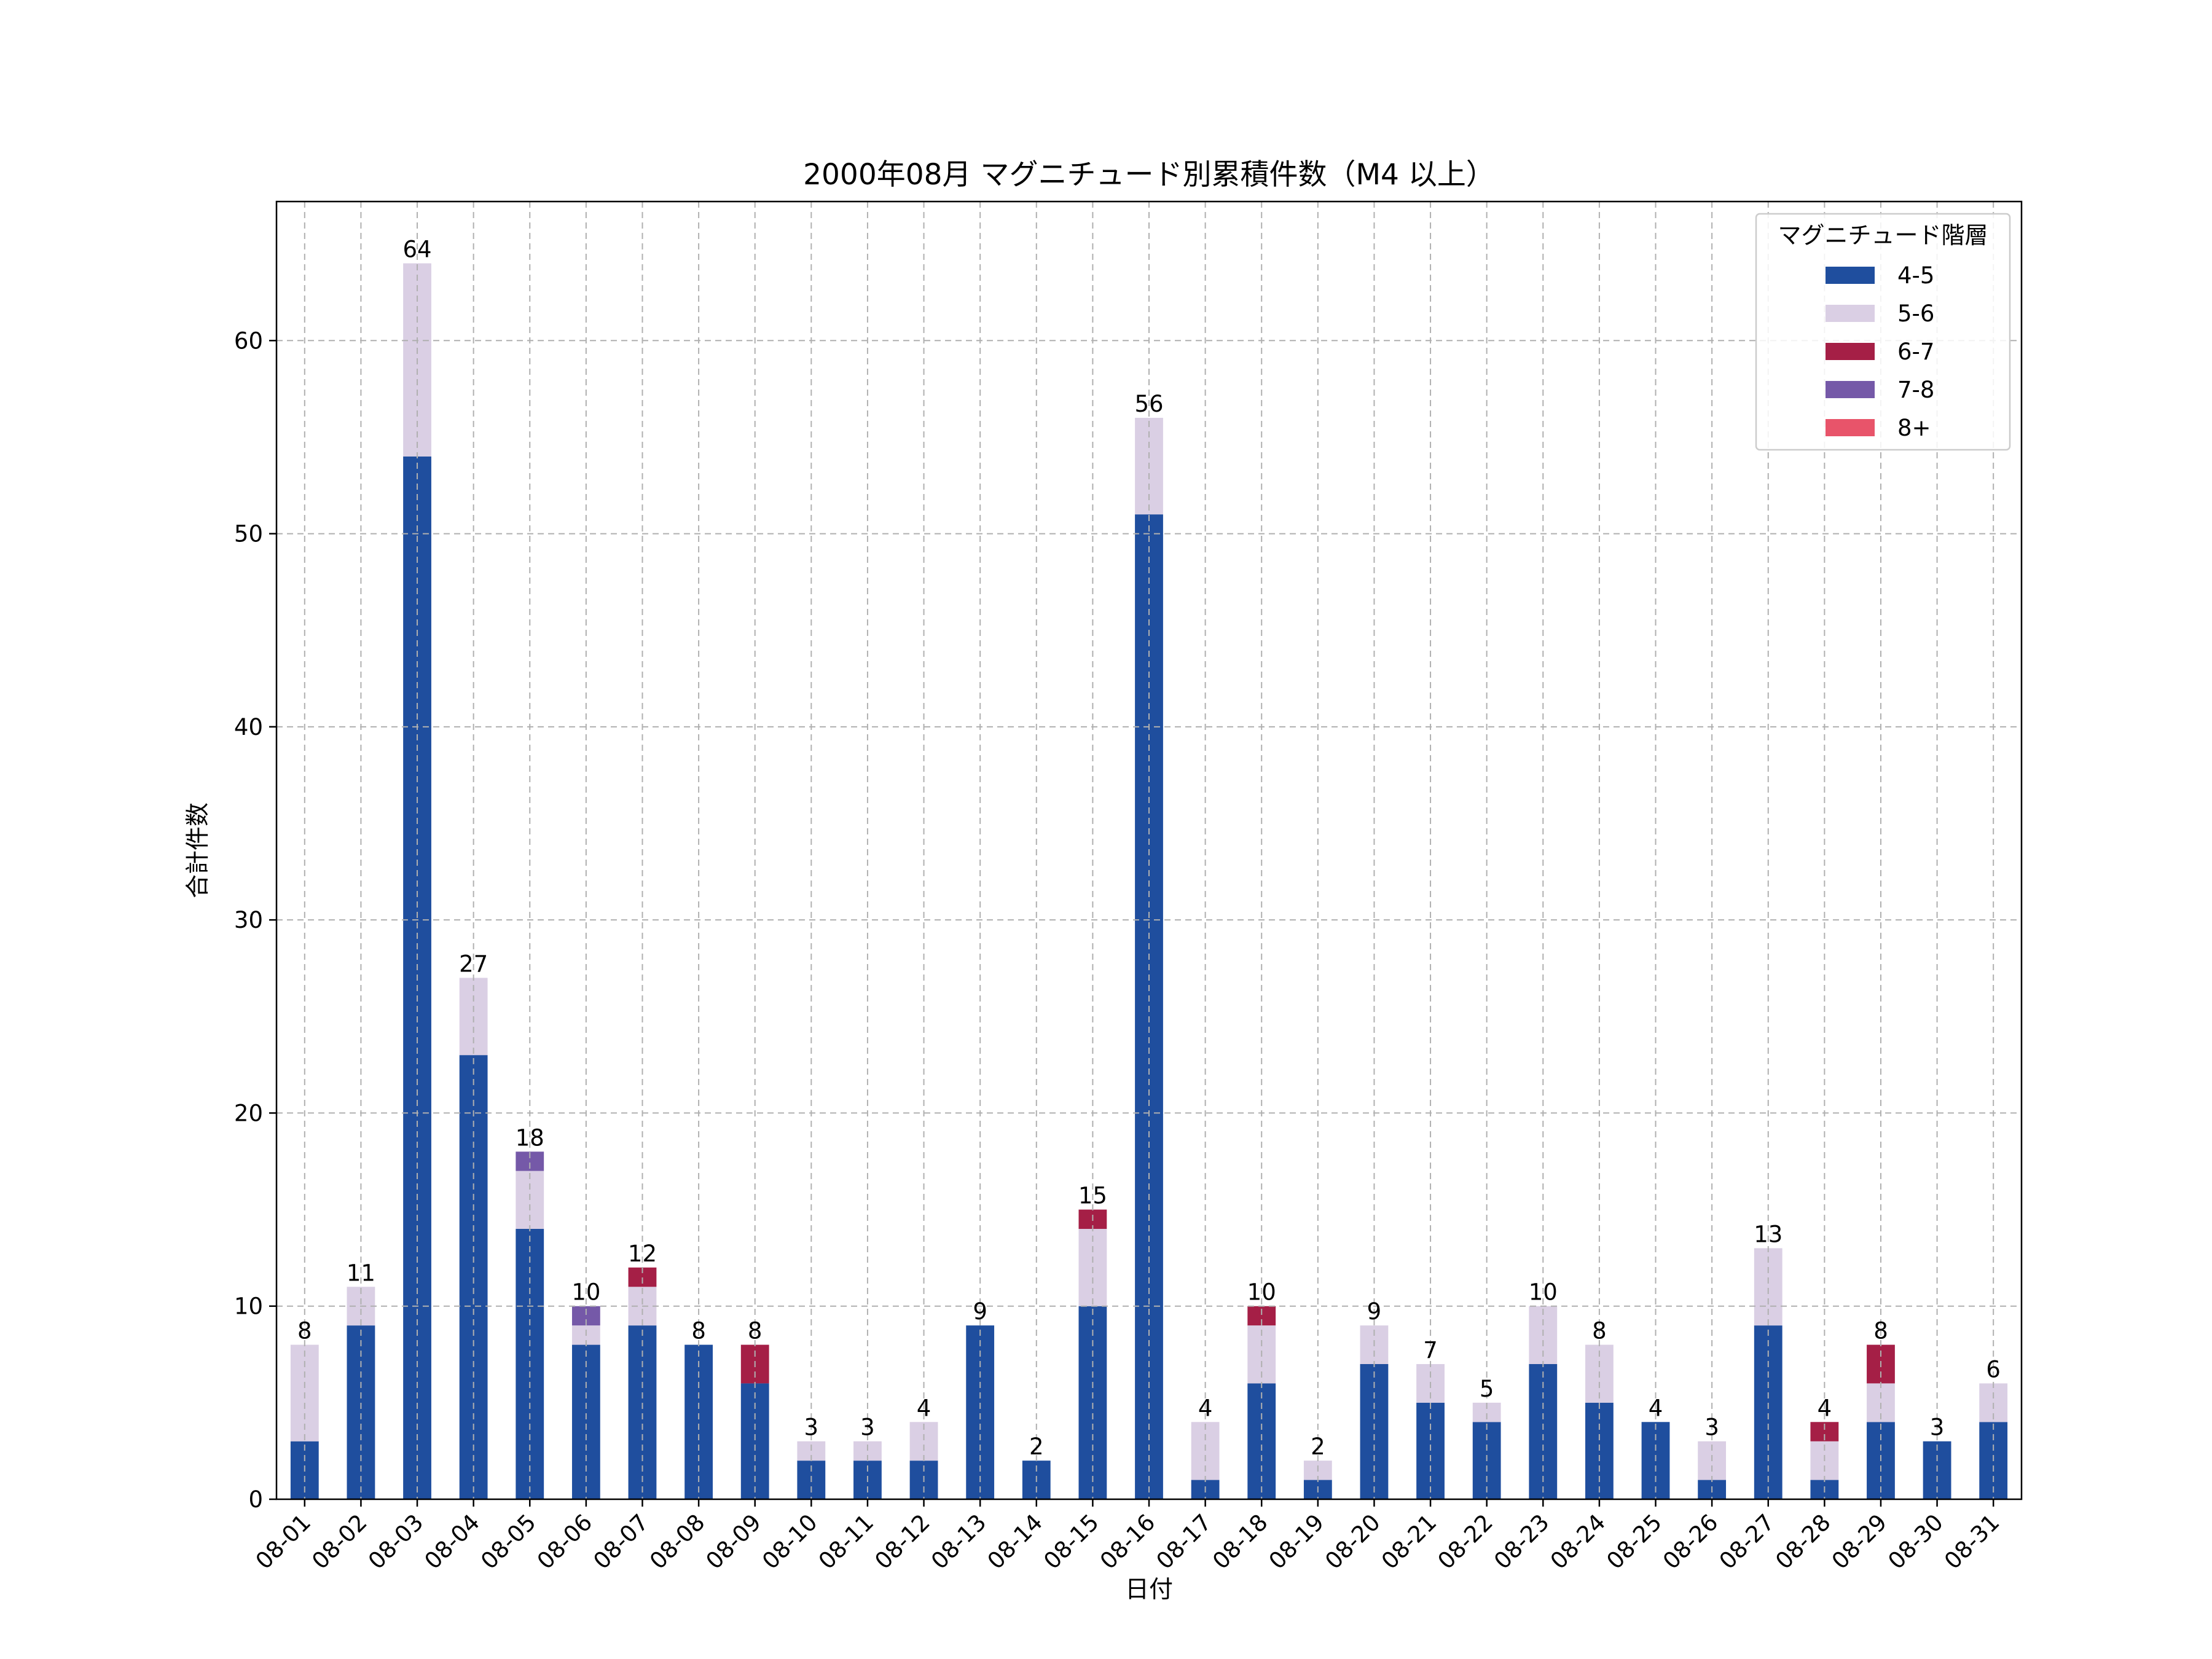 The width and height of the screenshot is (2212, 1659). What do you see at coordinates (473, 964) in the screenshot?
I see `total-label: 27` at bounding box center [473, 964].